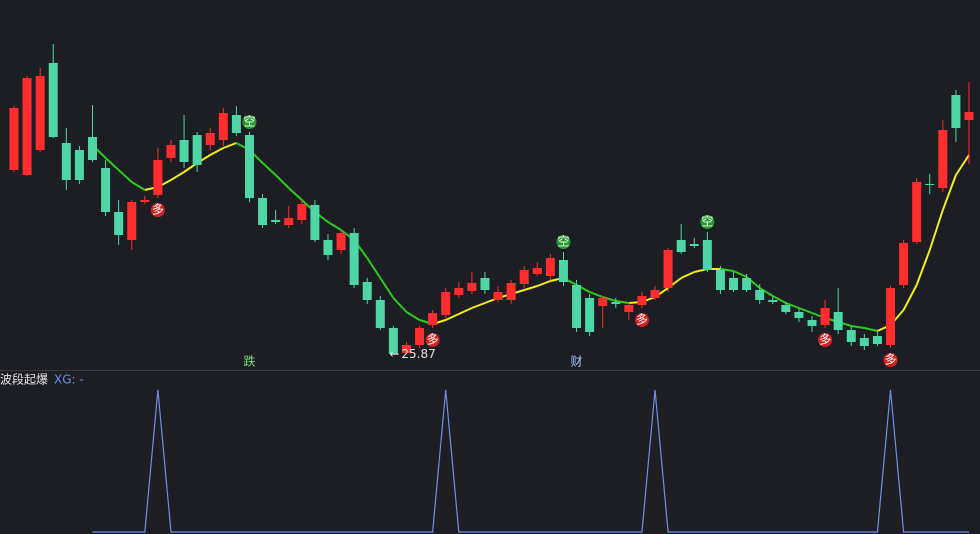 The height and width of the screenshot is (534, 980). Describe the element at coordinates (577, 362) in the screenshot. I see `bottom-label: 财` at that location.